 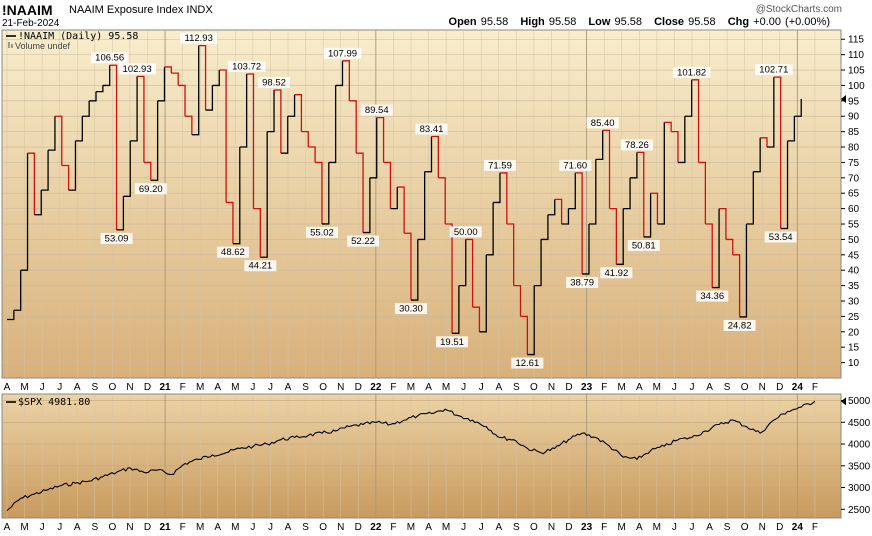 I want to click on x-tick-label: 22, so click(x=376, y=387).